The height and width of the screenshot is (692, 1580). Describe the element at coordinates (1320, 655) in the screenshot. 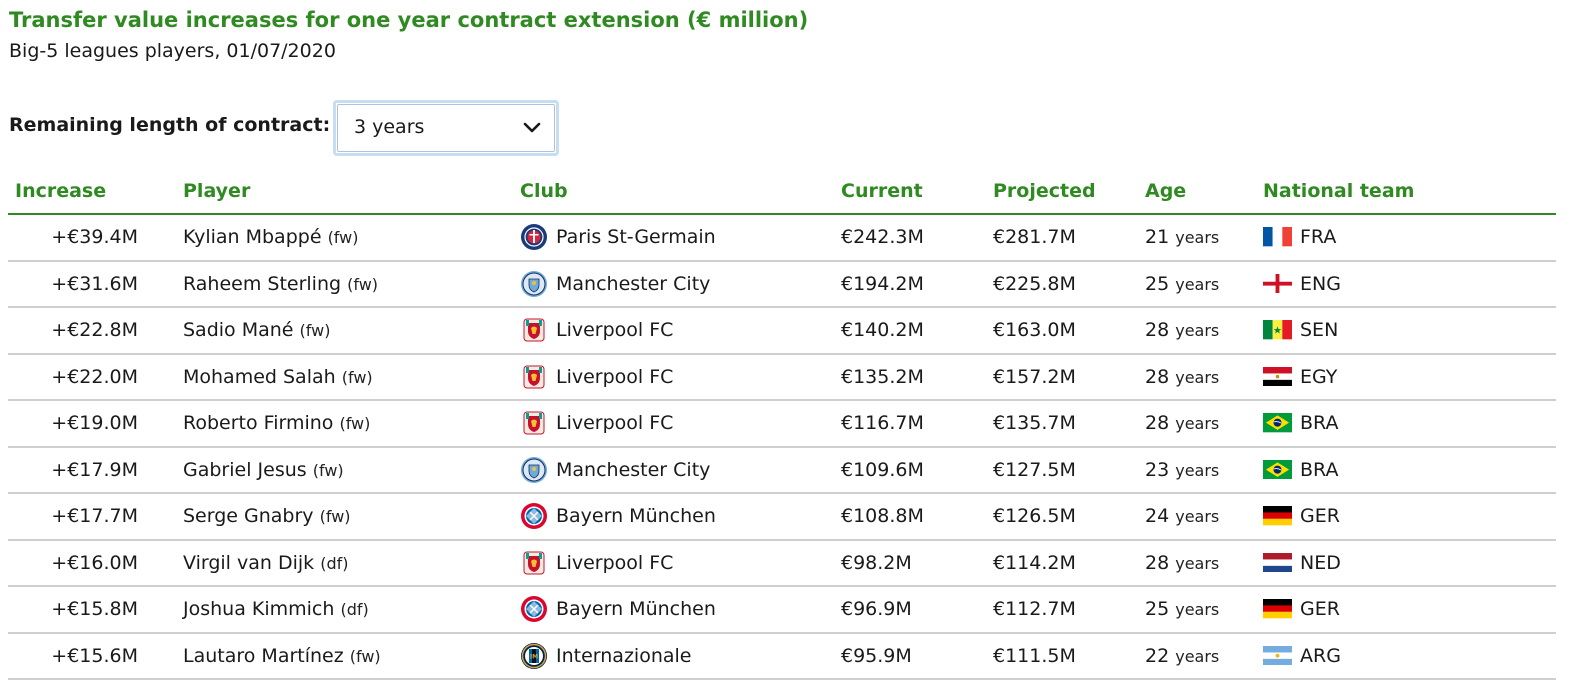

I see `national-team-code: ARG` at that location.